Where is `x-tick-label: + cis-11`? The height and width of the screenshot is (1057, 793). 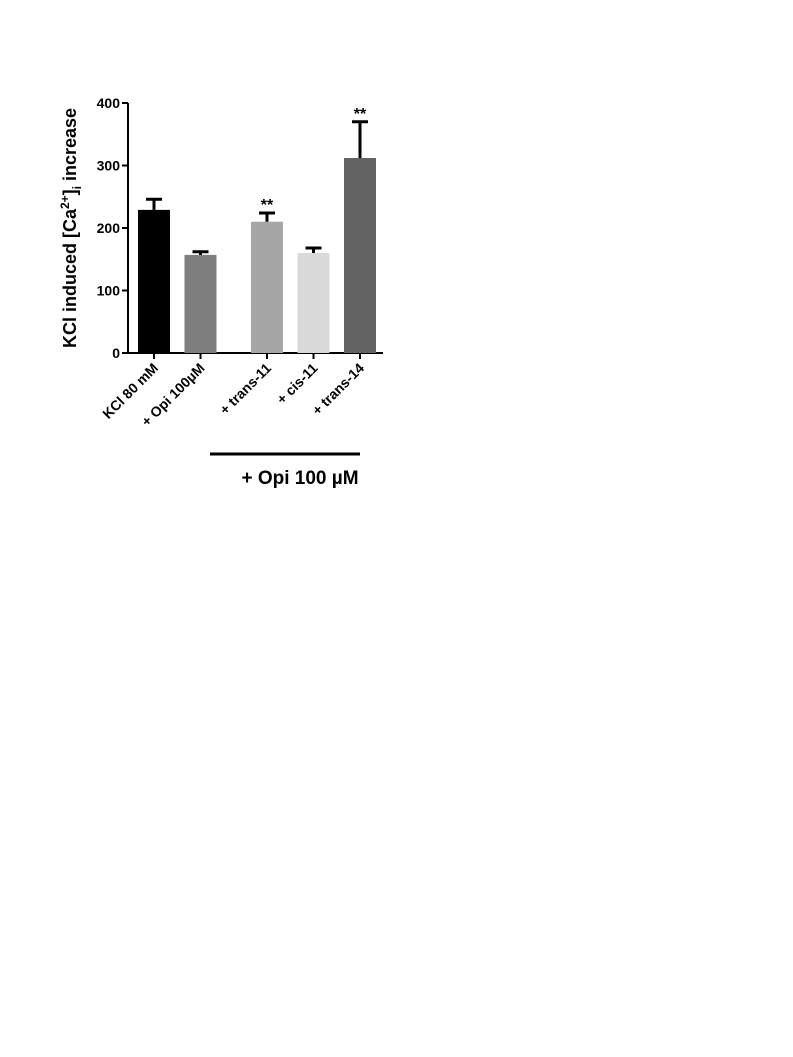 x-tick-label: + cis-11 is located at coordinates (297, 384).